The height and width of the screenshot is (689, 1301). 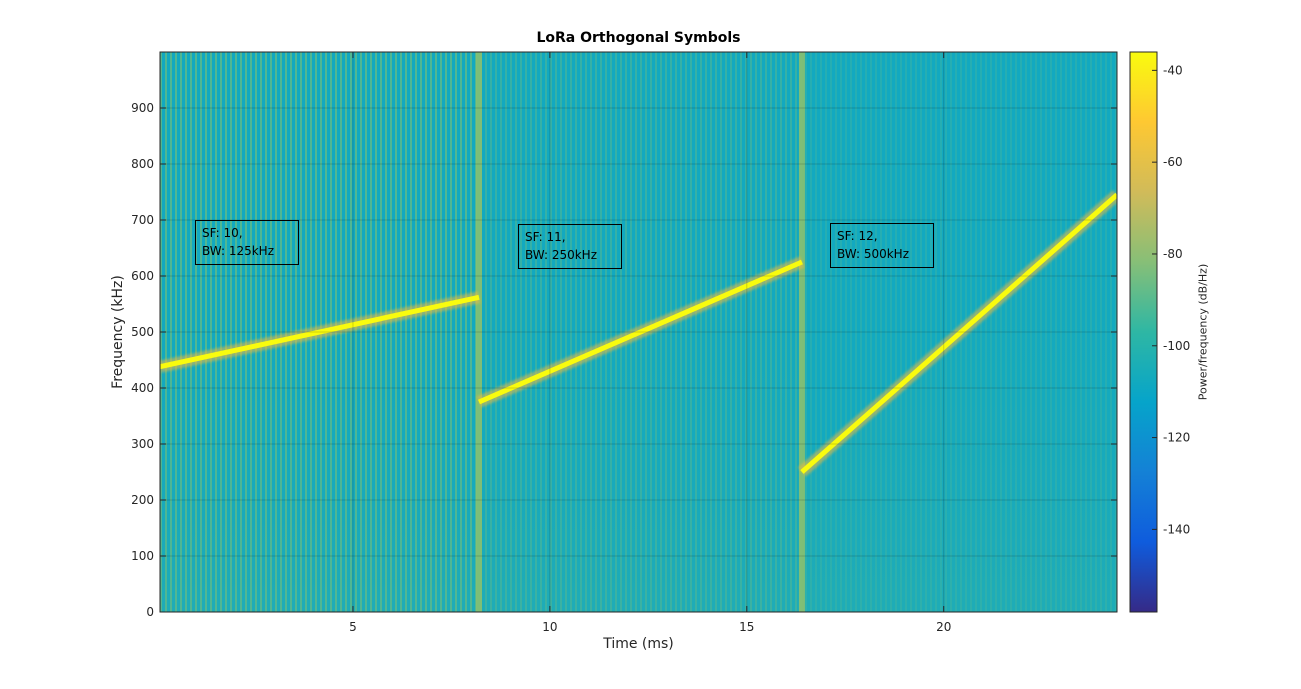 What do you see at coordinates (943, 627) in the screenshot?
I see `x-tick-label-20: 20` at bounding box center [943, 627].